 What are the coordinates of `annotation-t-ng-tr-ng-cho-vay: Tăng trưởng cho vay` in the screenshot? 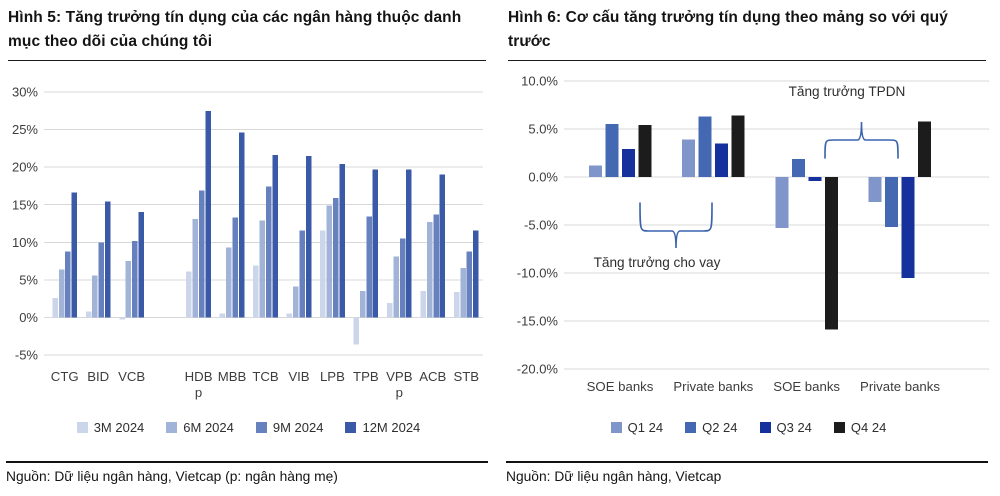 It's located at (657, 262).